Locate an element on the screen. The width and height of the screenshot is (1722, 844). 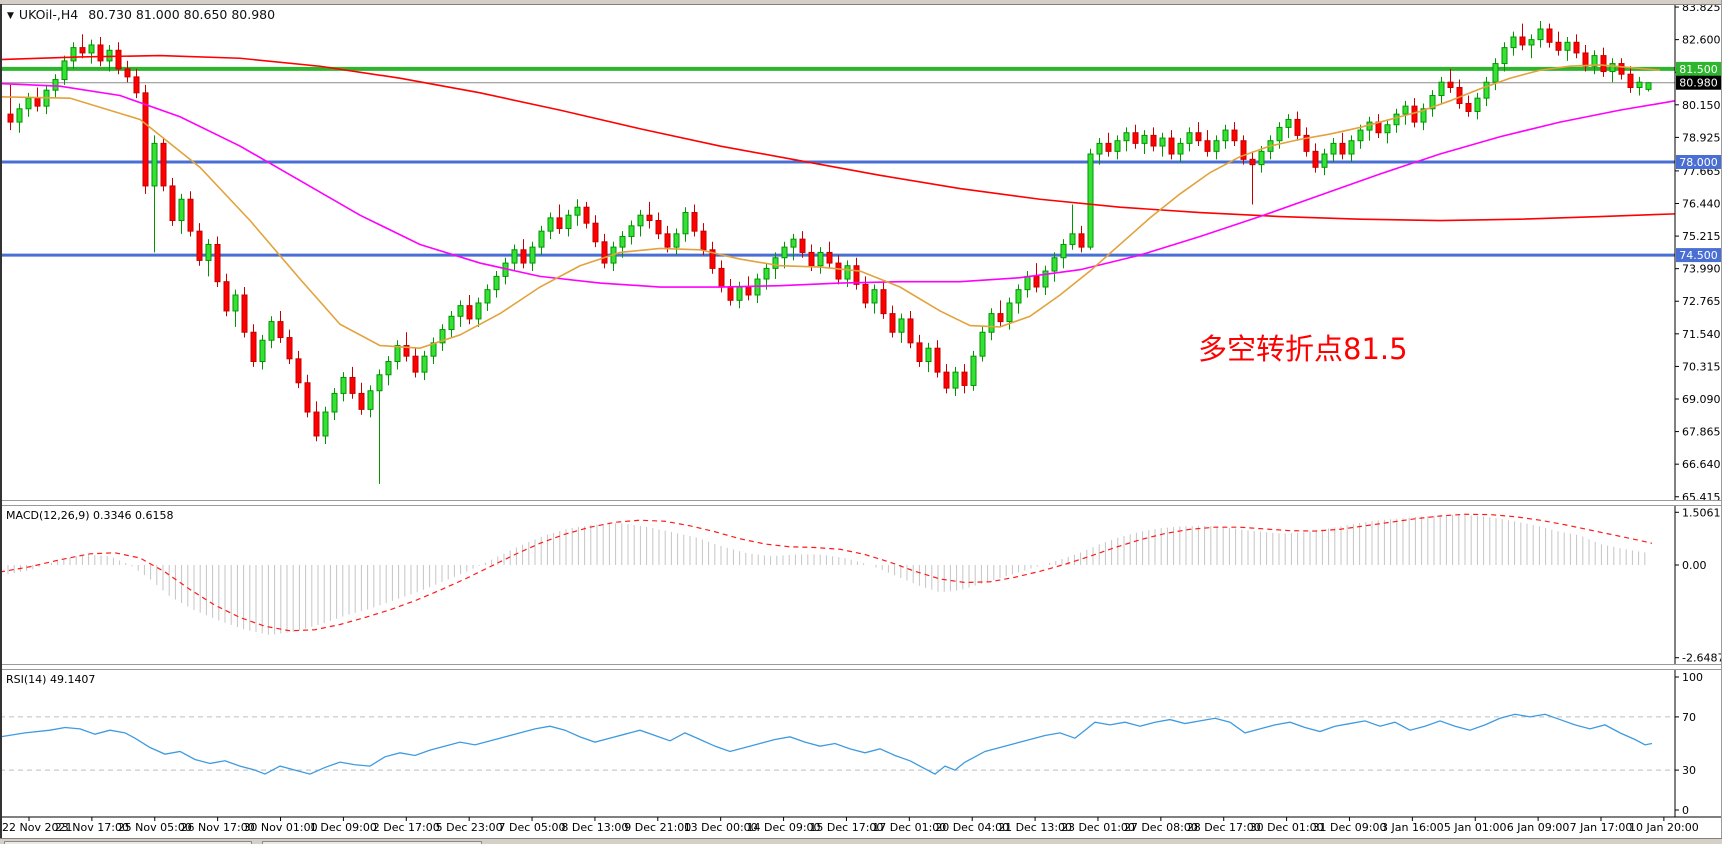
svg-text: 5 Dec 23:00 is located at coordinates (469, 827).